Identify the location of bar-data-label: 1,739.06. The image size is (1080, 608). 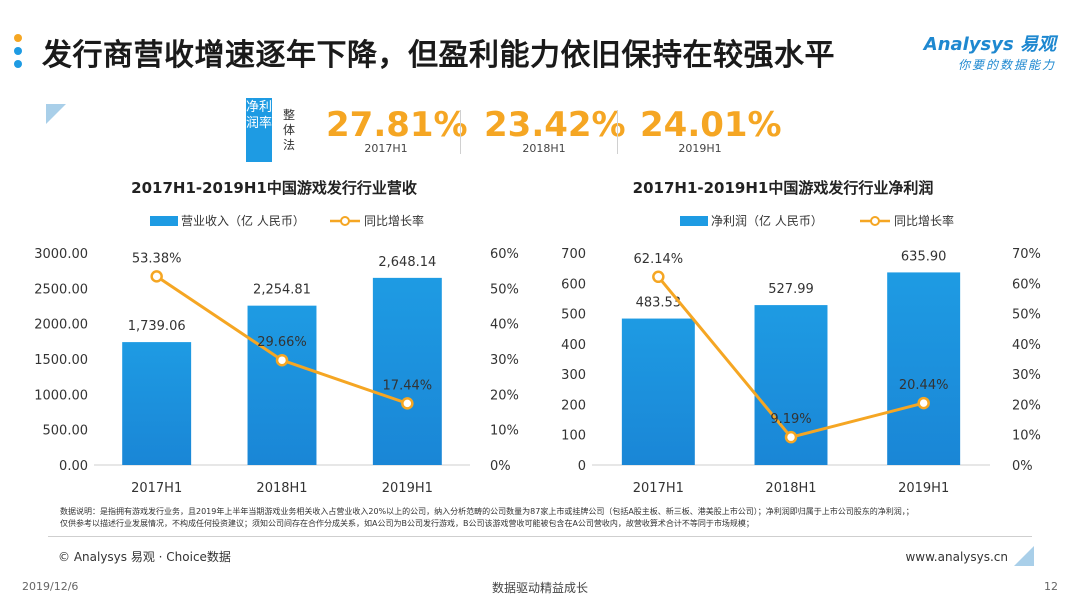
(157, 326).